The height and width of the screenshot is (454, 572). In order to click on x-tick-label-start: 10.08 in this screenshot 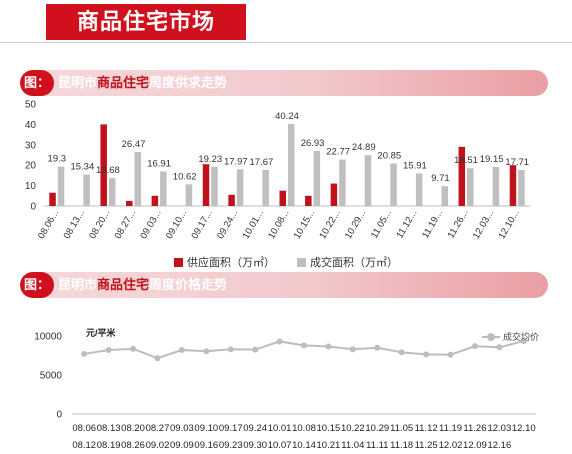, I will do `click(304, 428)`.